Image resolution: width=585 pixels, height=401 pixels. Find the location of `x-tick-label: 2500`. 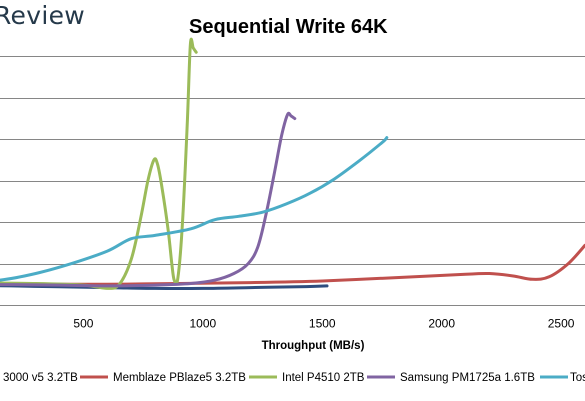

x-tick-label: 2500 is located at coordinates (561, 324).